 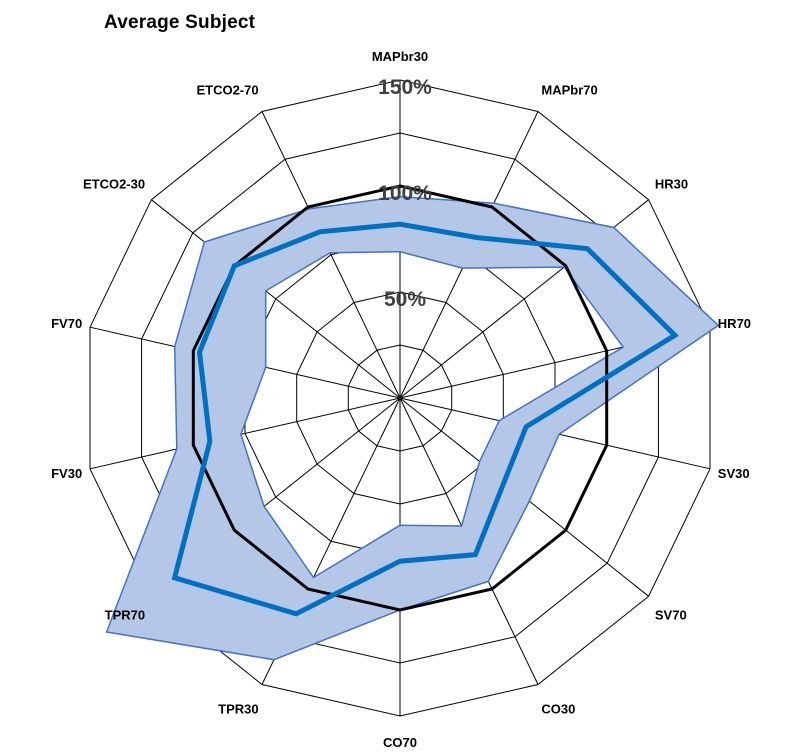 I want to click on axis-label-mapbr70: MAPbr70, so click(x=569, y=90).